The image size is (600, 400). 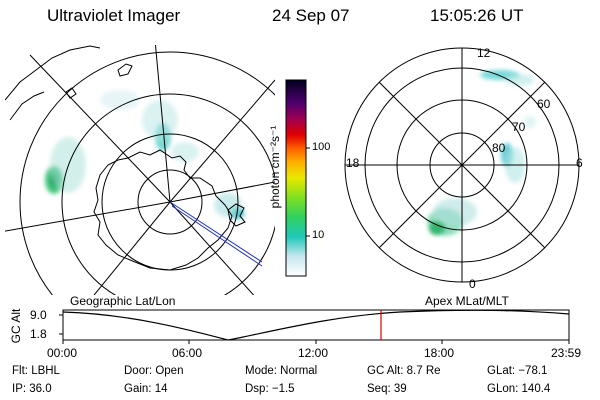 I want to click on colorbar-tick-100: 100, so click(x=321, y=147).